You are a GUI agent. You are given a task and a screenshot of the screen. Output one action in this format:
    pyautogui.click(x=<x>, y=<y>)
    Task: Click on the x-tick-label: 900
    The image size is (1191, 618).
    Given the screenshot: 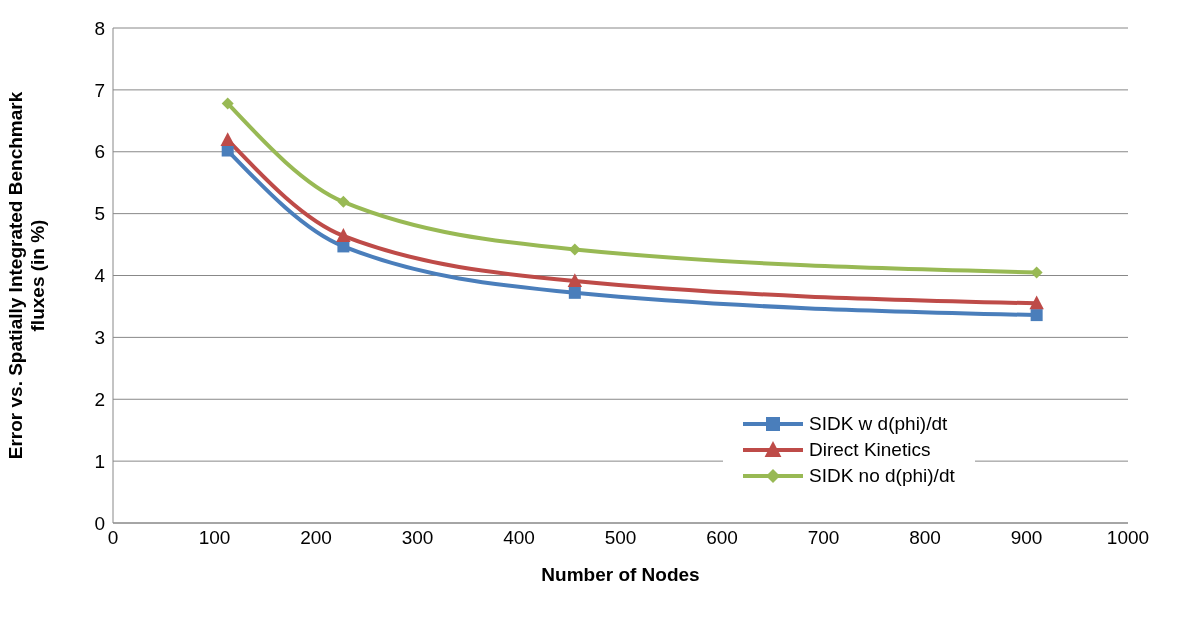 What is the action you would take?
    pyautogui.click(x=1026, y=538)
    